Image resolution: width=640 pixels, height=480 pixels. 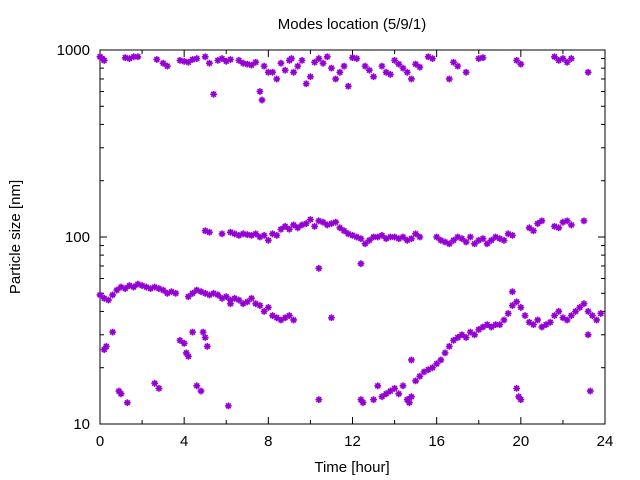 I want to click on x-tick-label: 12, so click(x=352, y=441).